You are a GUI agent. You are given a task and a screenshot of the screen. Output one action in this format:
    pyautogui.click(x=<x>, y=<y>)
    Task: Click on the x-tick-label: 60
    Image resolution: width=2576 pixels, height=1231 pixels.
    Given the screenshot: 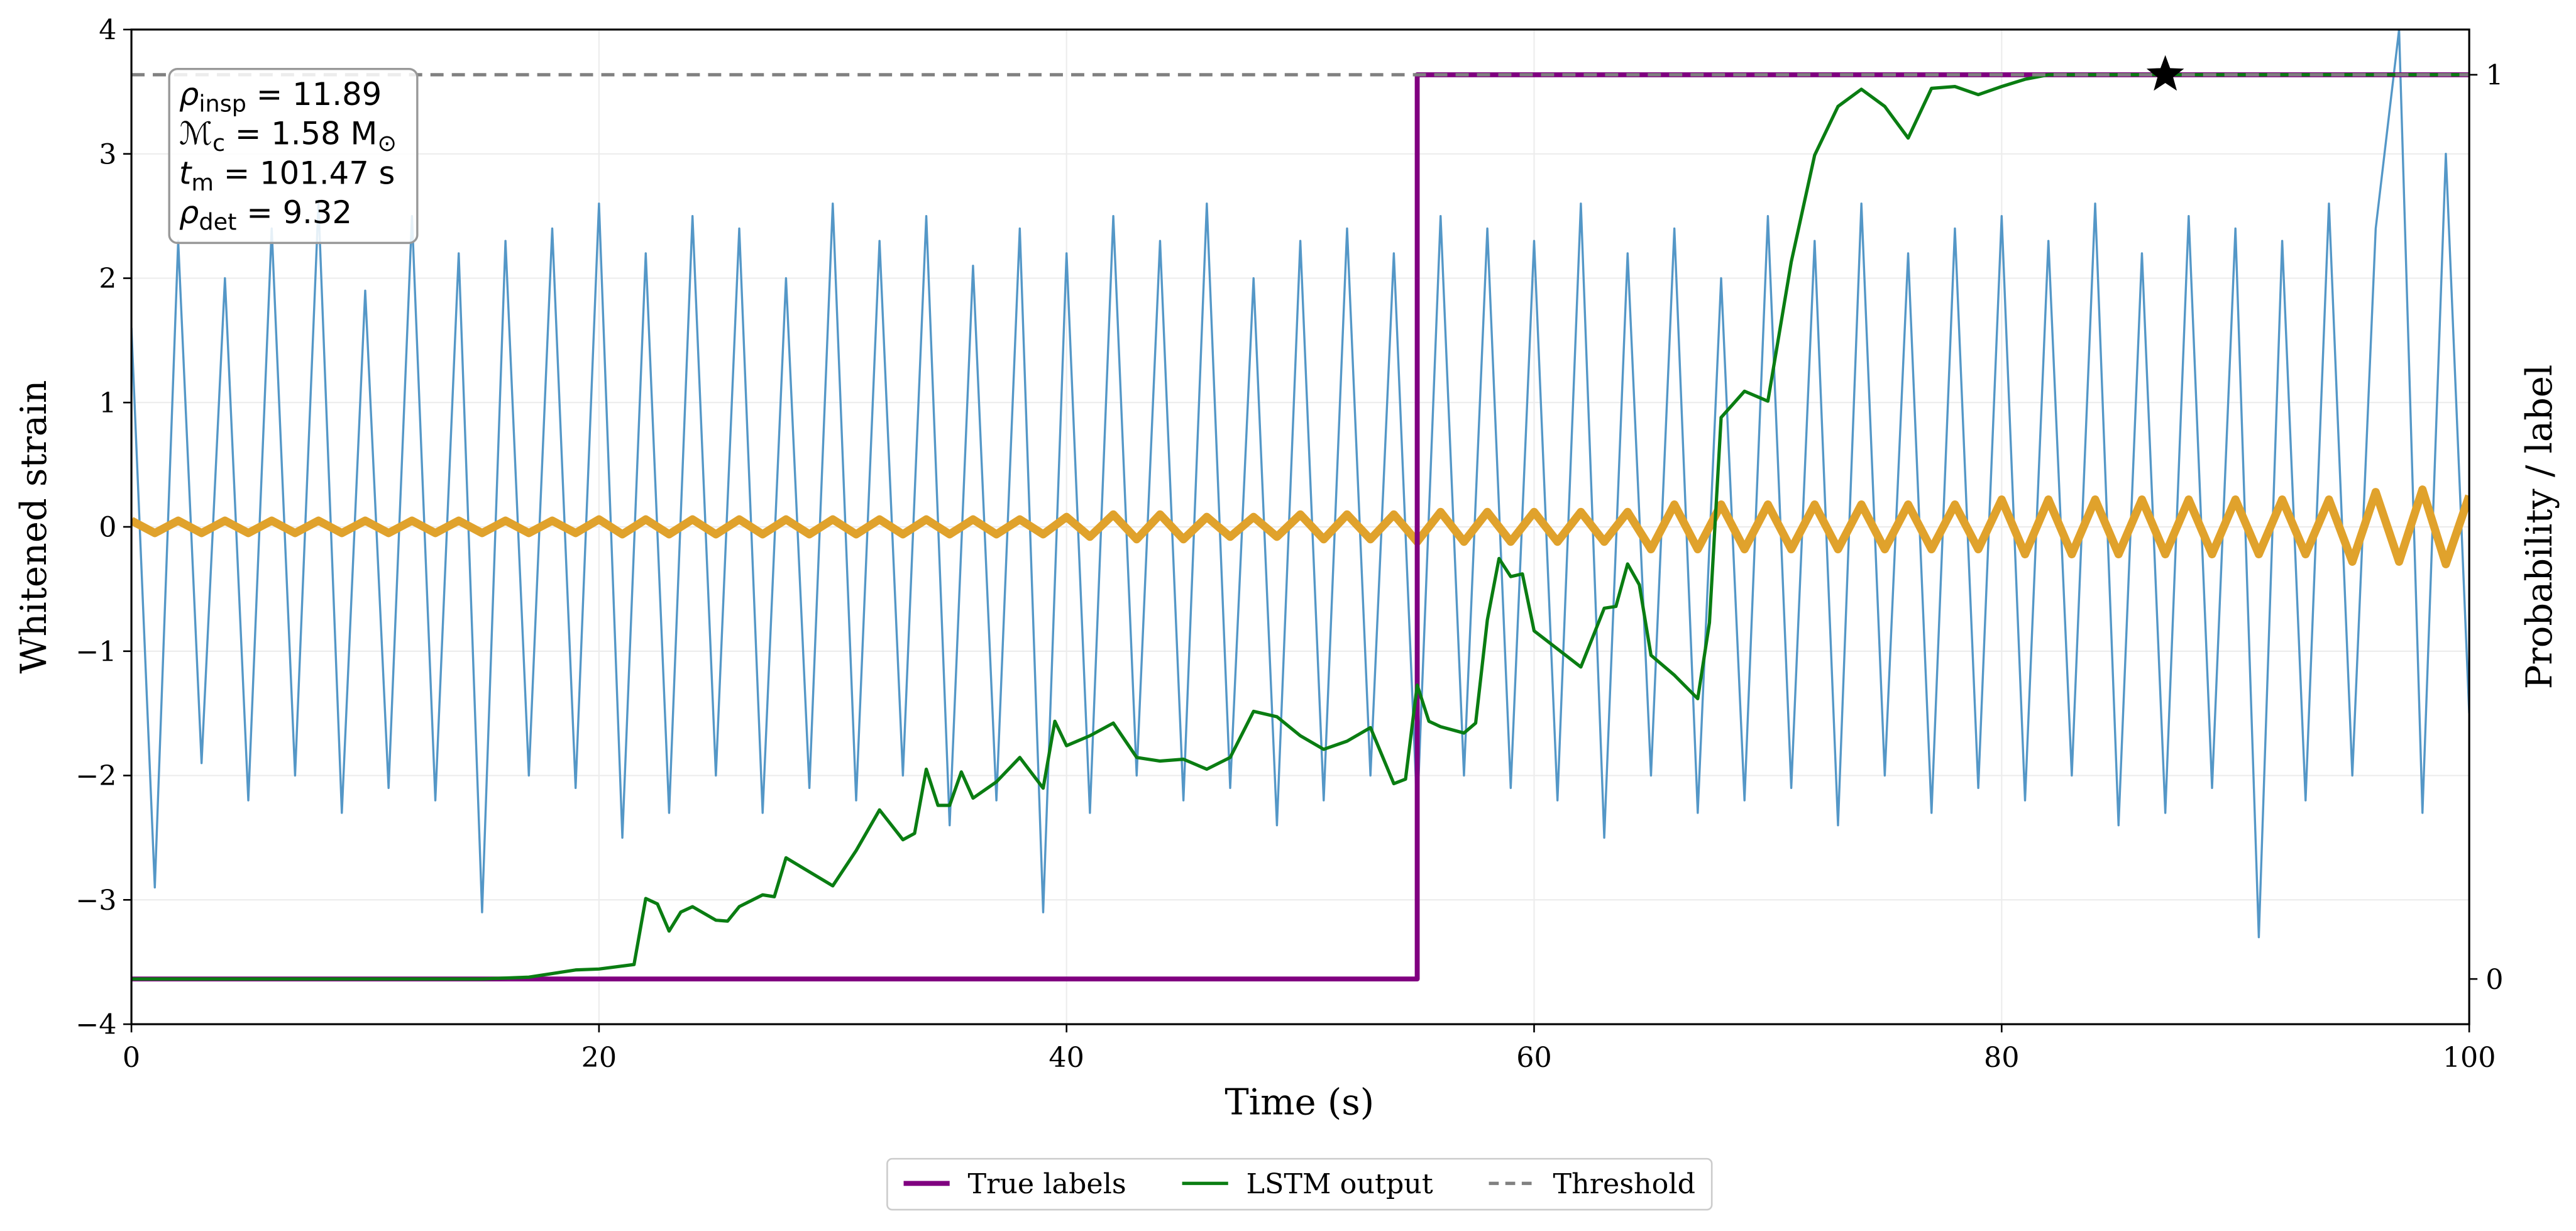 What is the action you would take?
    pyautogui.click(x=1534, y=1058)
    